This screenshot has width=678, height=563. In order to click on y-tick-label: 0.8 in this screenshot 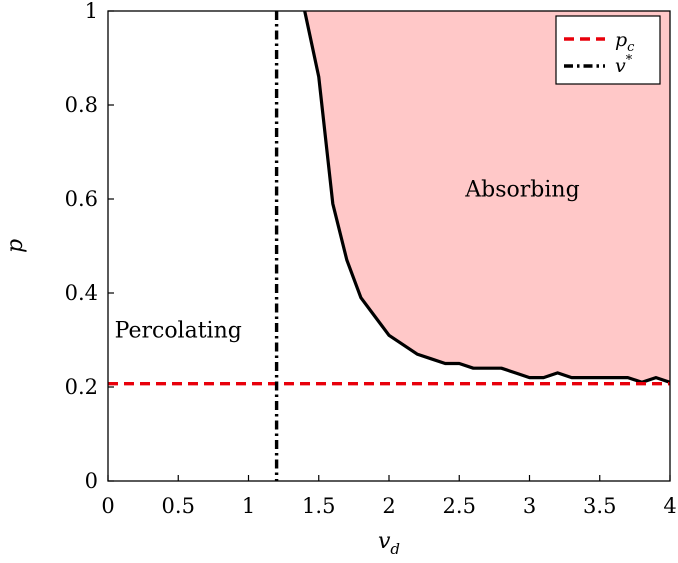, I will do `click(81, 105)`.